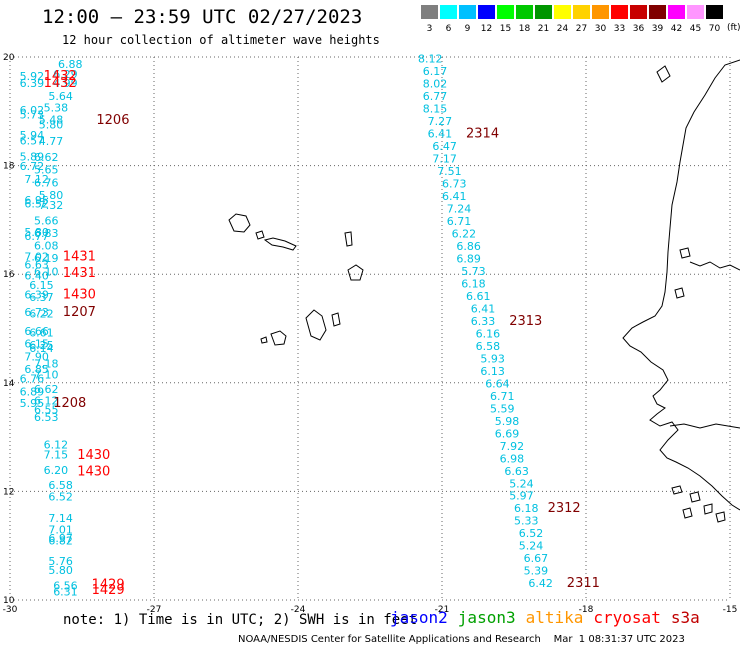 This screenshot has height=650, width=740. Describe the element at coordinates (32, 76) in the screenshot. I see `wave-height-value: 5.92` at that location.